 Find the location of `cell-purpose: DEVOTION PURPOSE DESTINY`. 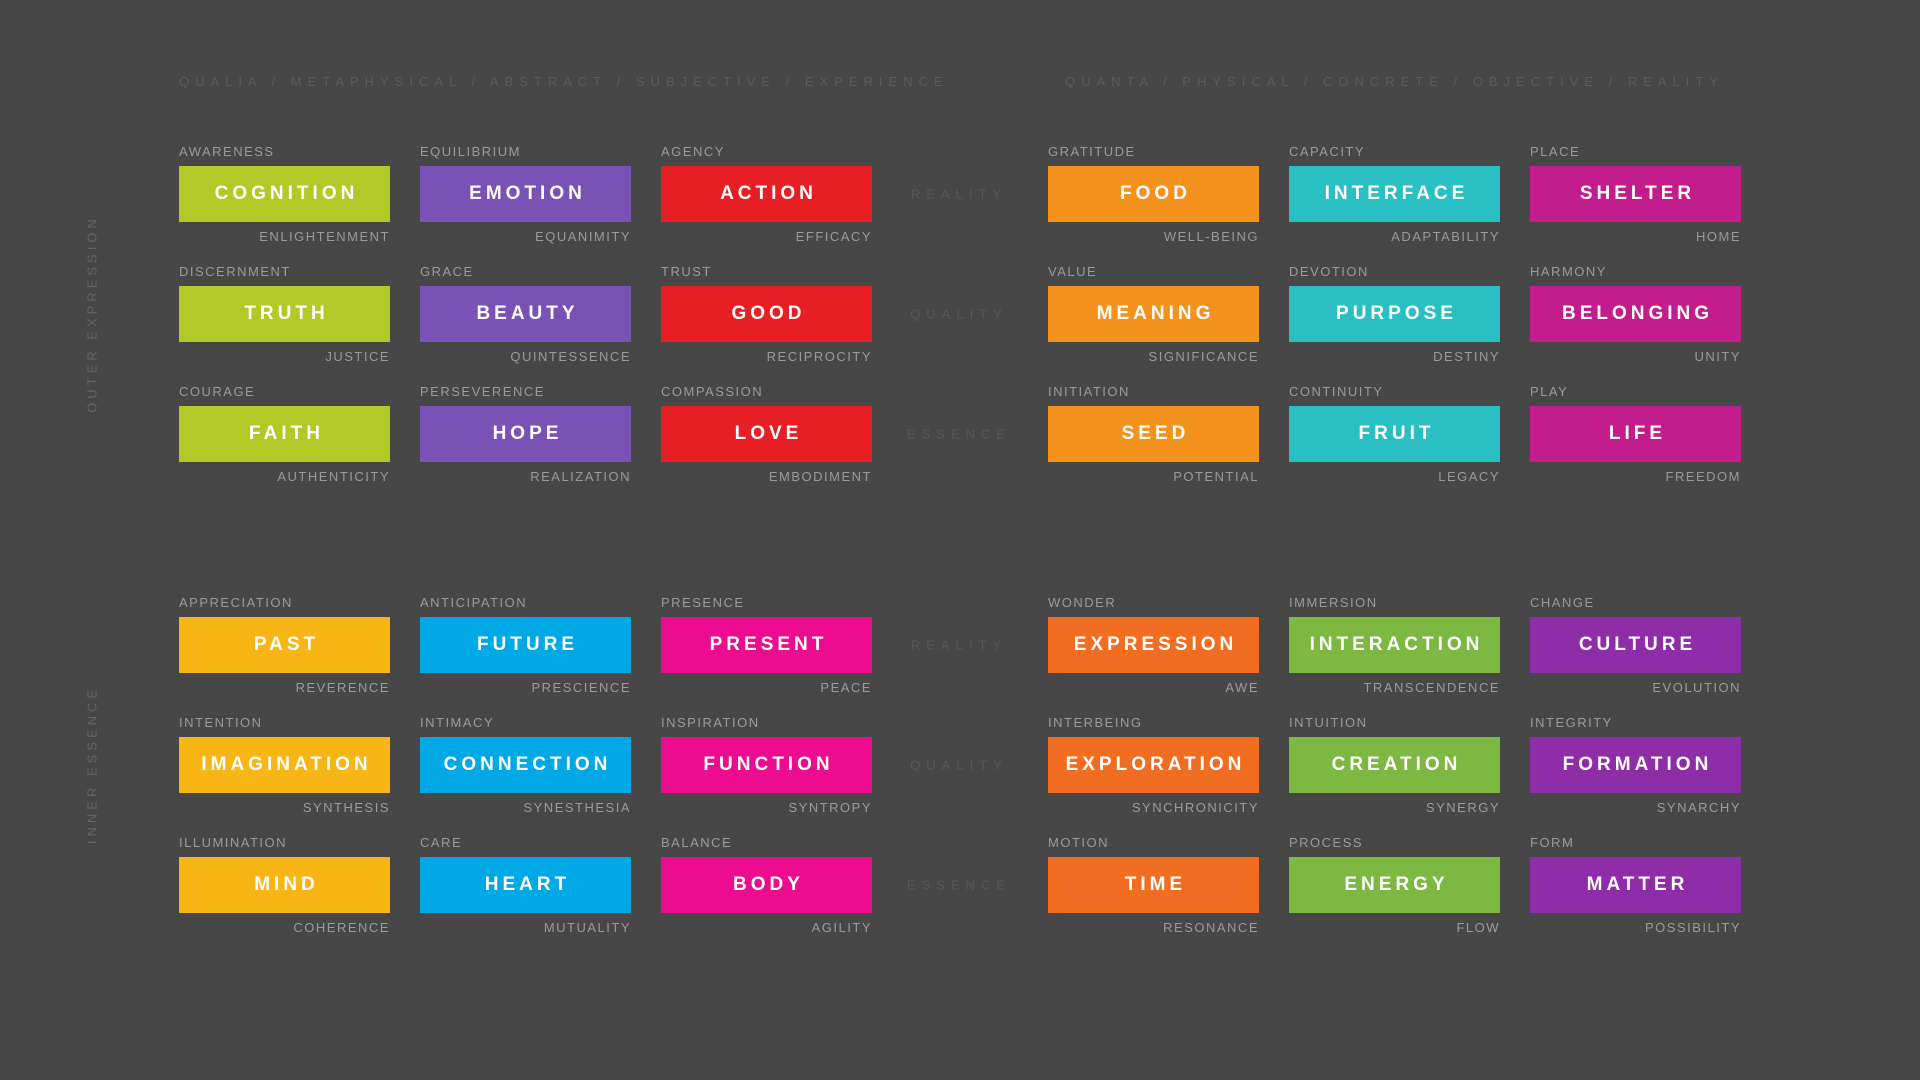

cell-purpose: DEVOTION PURPOSE DESTINY is located at coordinates (1394, 314).